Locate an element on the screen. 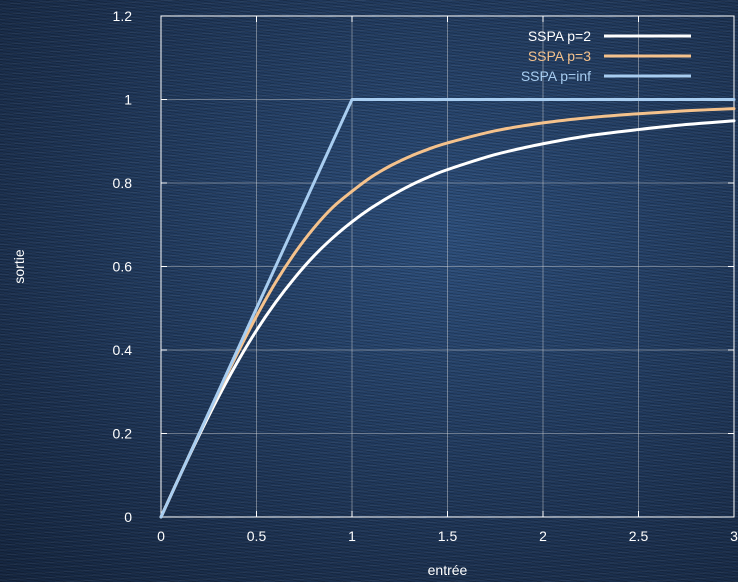 The height and width of the screenshot is (582, 738). y-tick-label: 0.6 is located at coordinates (123, 267).